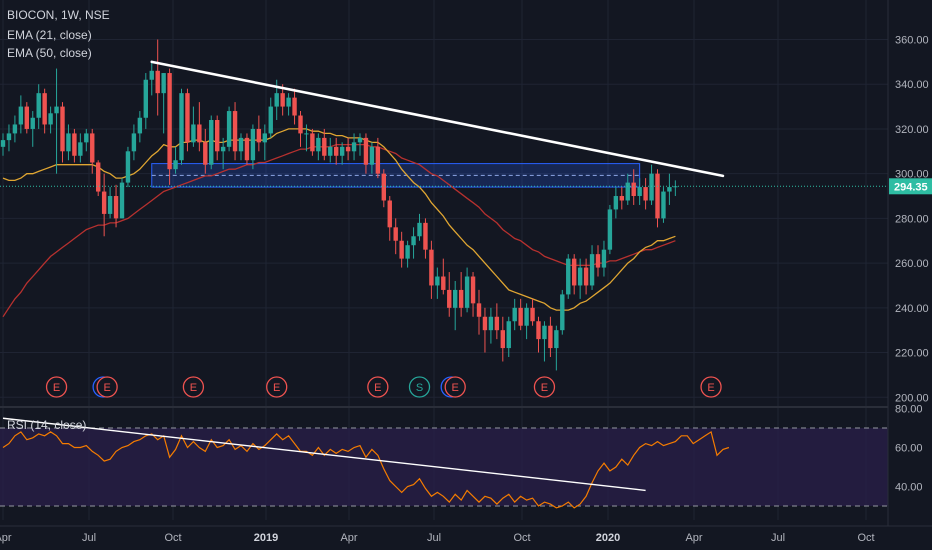  What do you see at coordinates (49, 35) in the screenshot?
I see `ema21-legend: EMA (21, close)` at bounding box center [49, 35].